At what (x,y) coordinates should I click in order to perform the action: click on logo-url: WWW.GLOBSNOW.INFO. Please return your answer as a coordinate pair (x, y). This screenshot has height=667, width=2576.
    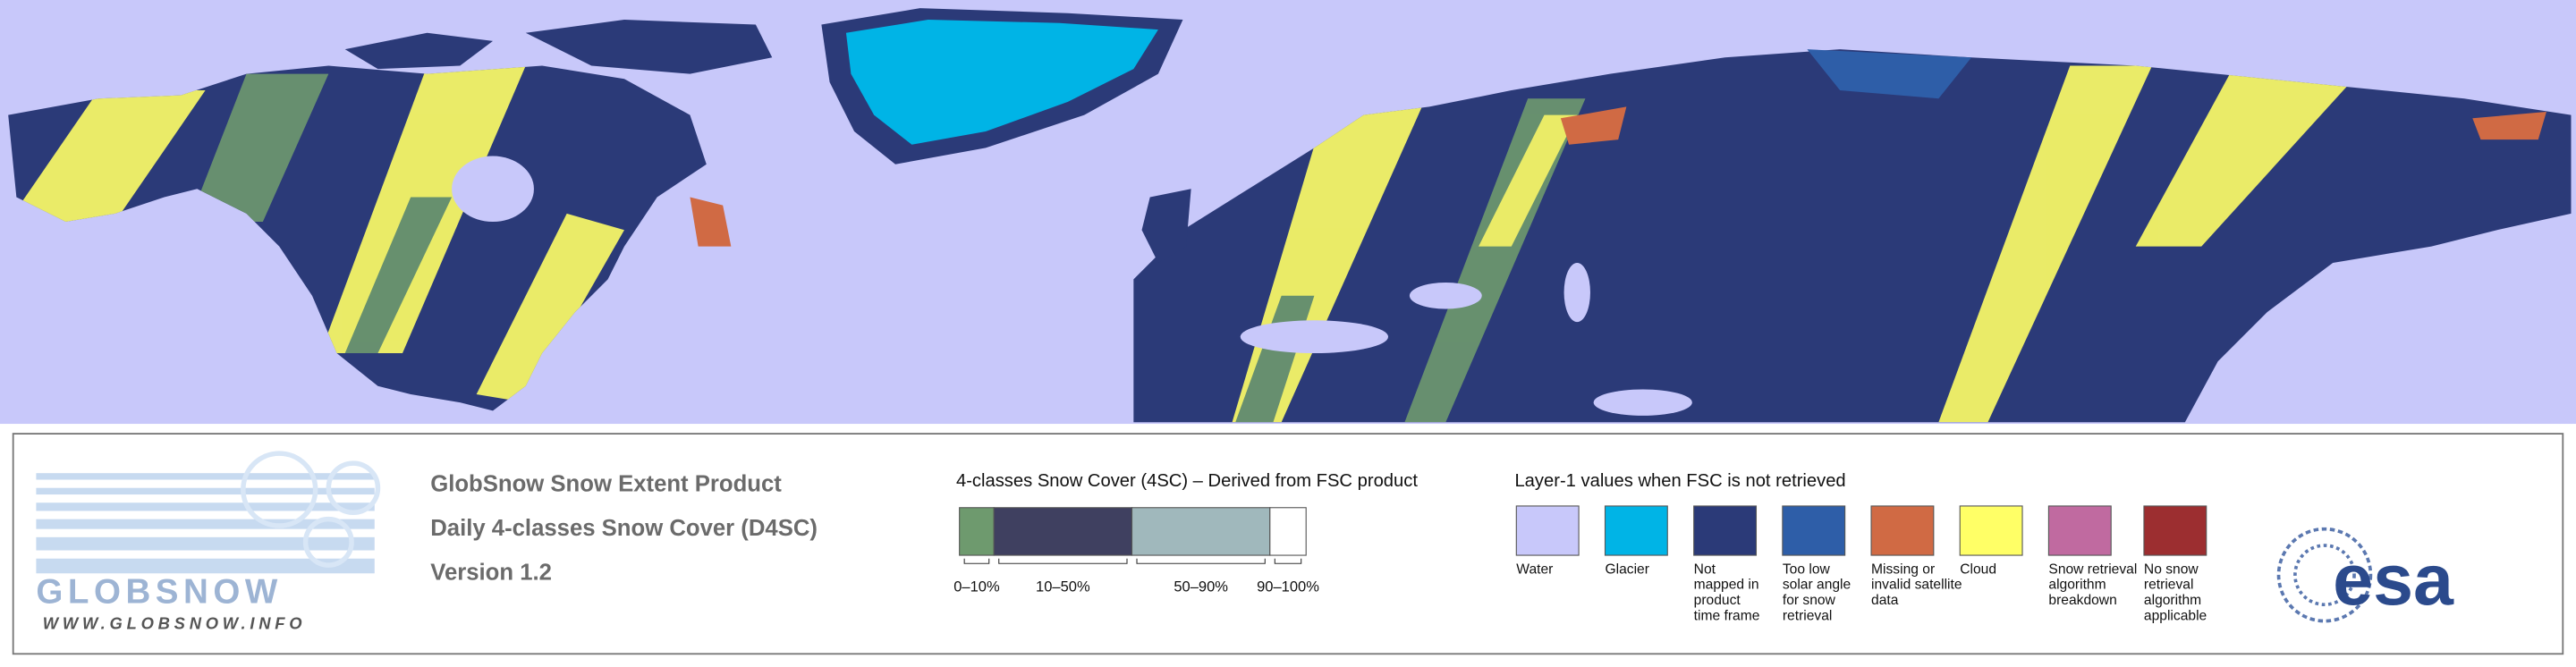
    Looking at the image, I should click on (175, 623).